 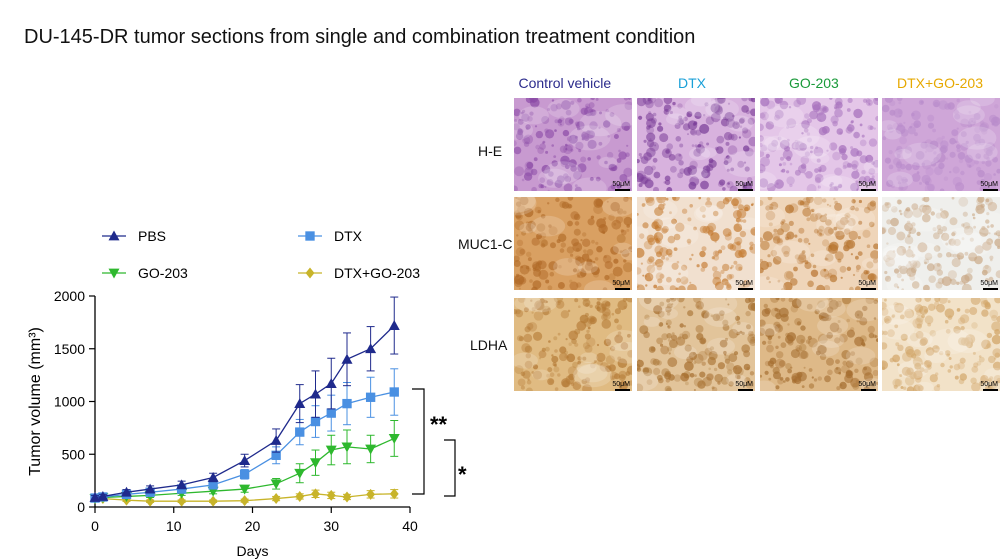 I want to click on micrograph-h-e-go-203: 50μM, so click(x=819, y=144).